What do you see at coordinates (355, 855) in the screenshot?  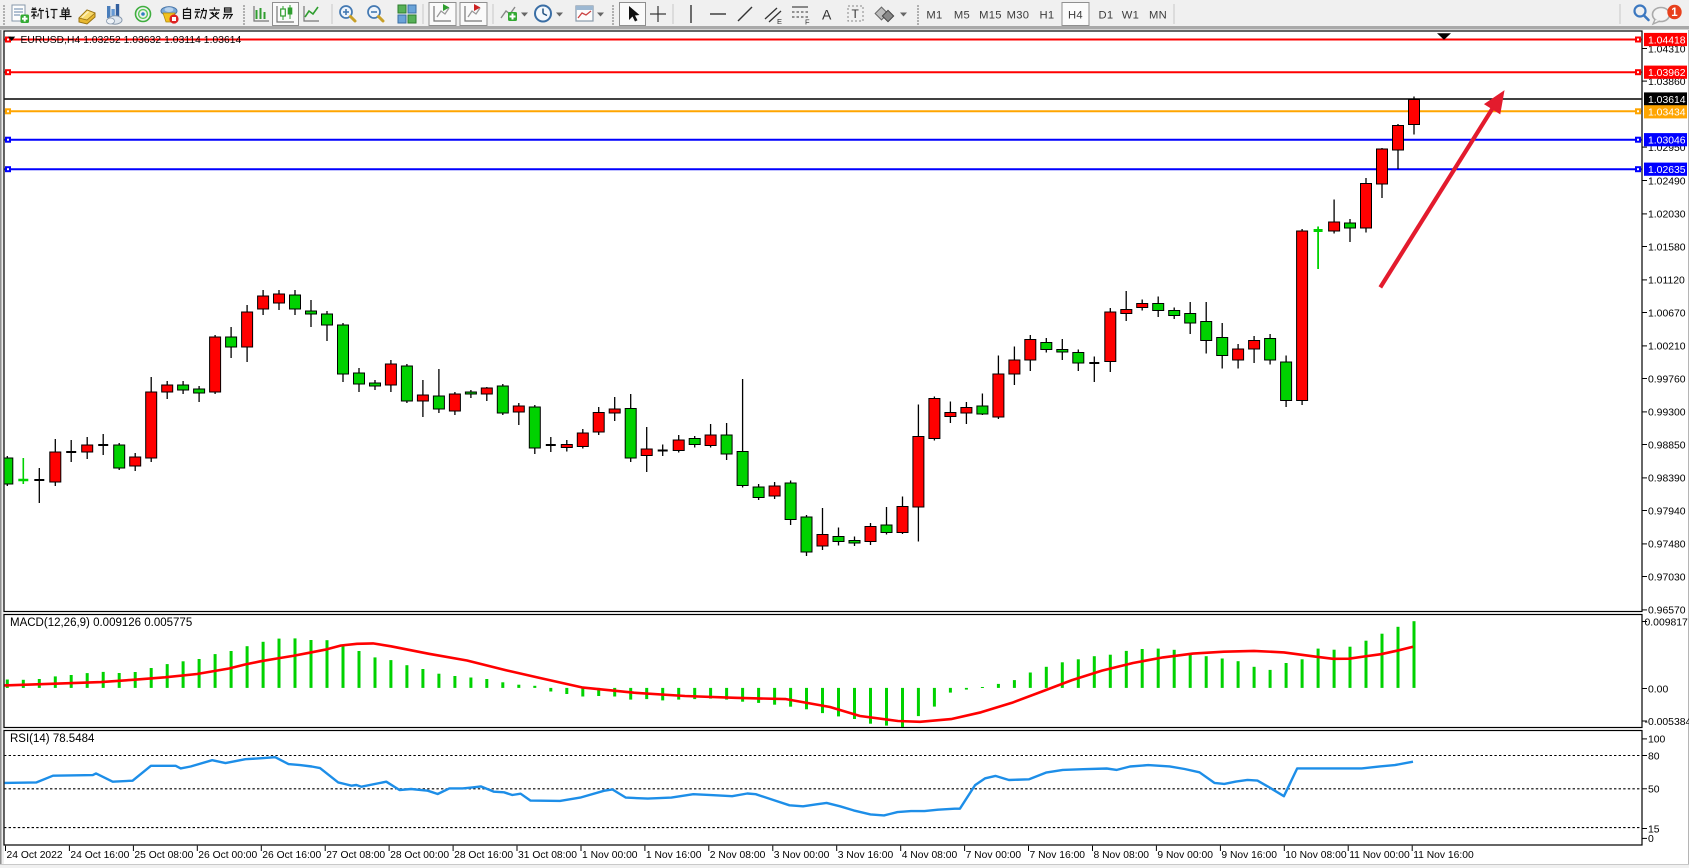 I see `svg-text: 27 Oct 08:00` at bounding box center [355, 855].